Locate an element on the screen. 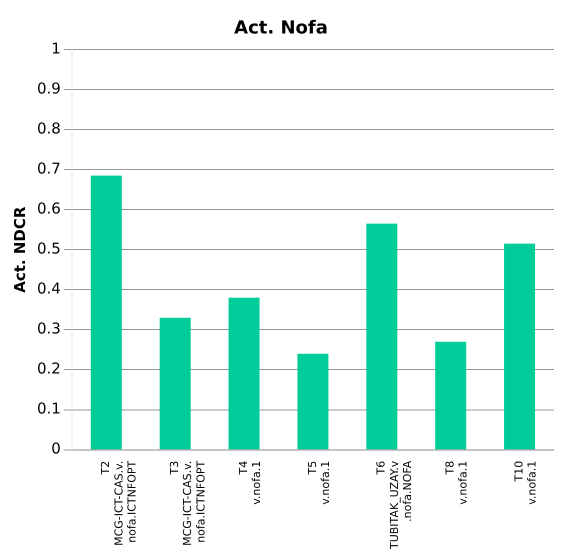 The image size is (572, 560). y-tick-label: 0.8 is located at coordinates (48, 129).